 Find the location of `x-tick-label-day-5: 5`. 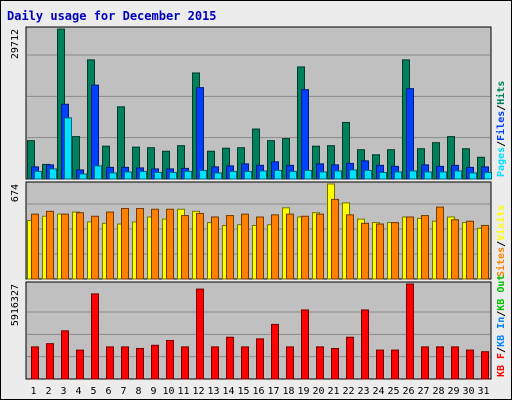

x-tick-label-day-5: 5 is located at coordinates (93, 391).